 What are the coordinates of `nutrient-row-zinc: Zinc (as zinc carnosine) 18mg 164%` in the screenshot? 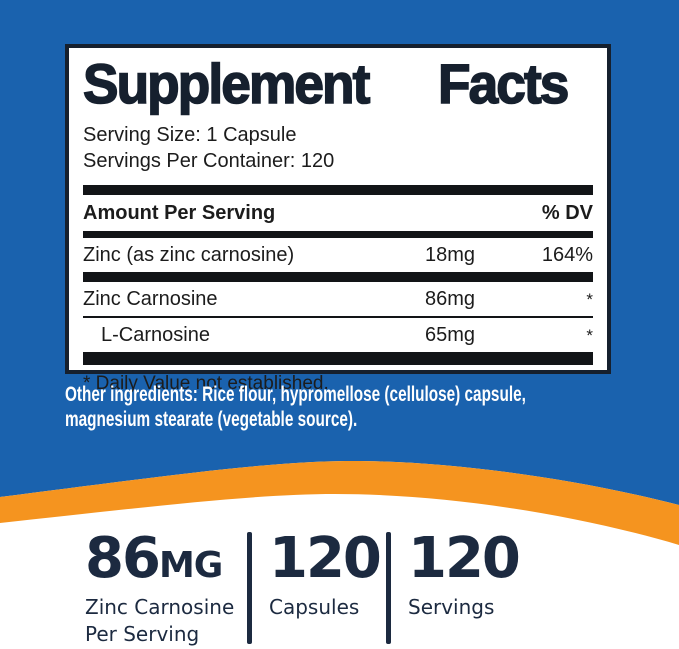 It's located at (338, 255).